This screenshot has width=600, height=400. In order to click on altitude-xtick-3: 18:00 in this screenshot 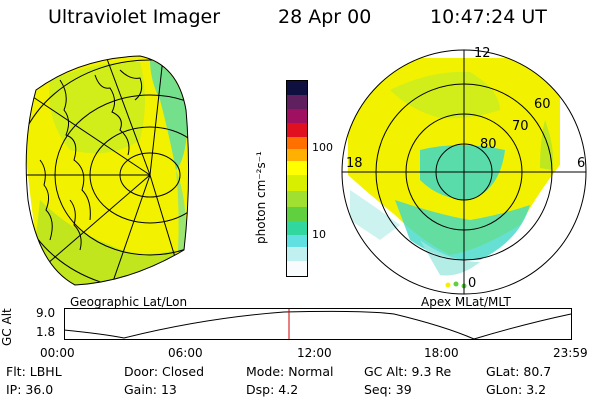, I will do `click(441, 353)`.